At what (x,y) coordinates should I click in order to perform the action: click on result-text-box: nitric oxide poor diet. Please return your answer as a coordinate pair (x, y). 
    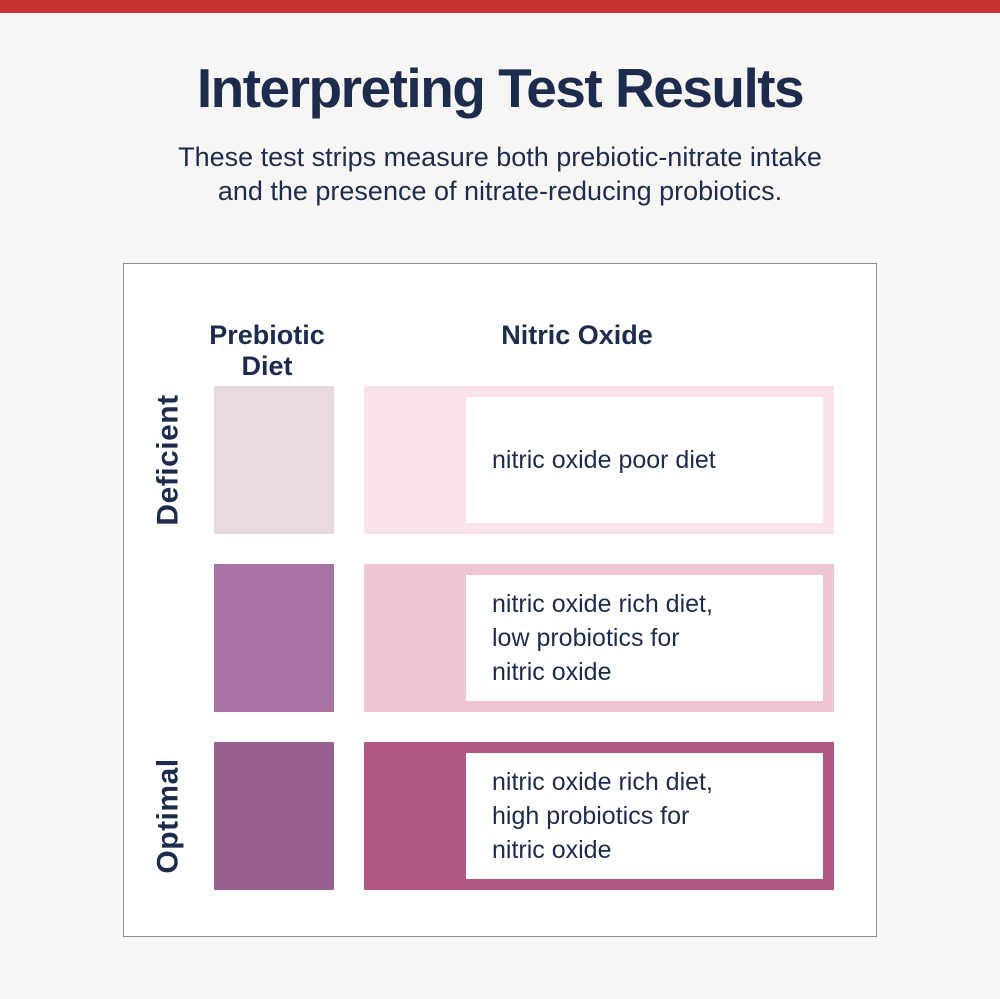
    Looking at the image, I should click on (644, 460).